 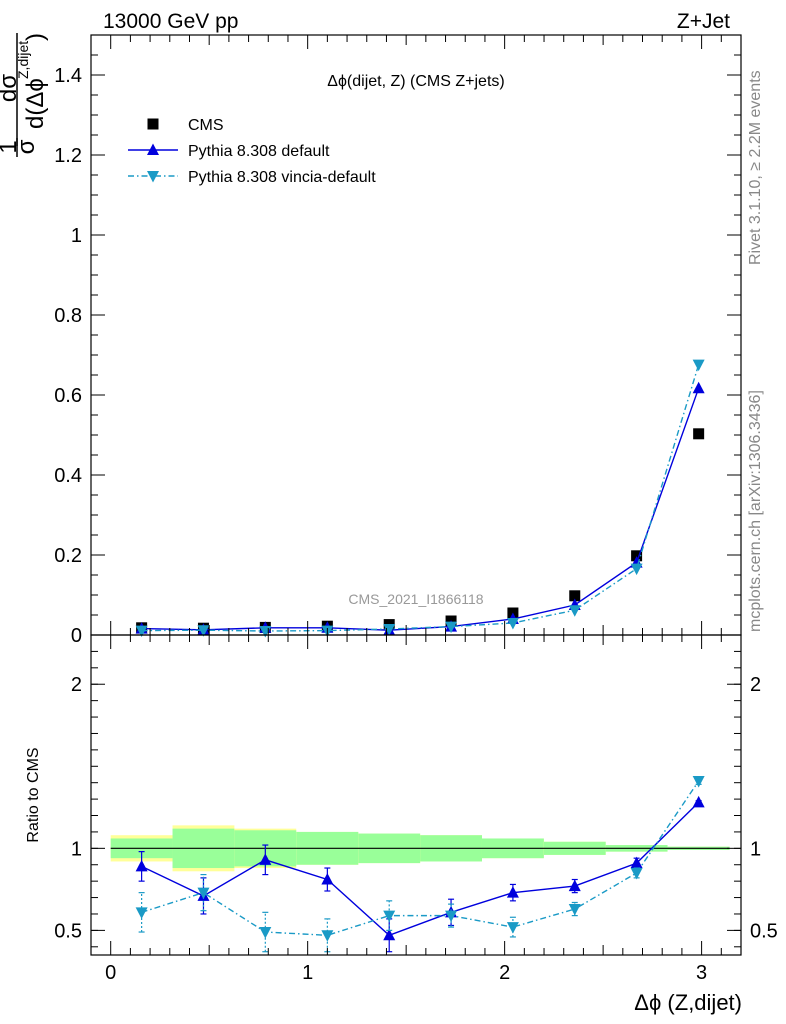 What do you see at coordinates (110, 973) in the screenshot?
I see `x-tick-label: 0` at bounding box center [110, 973].